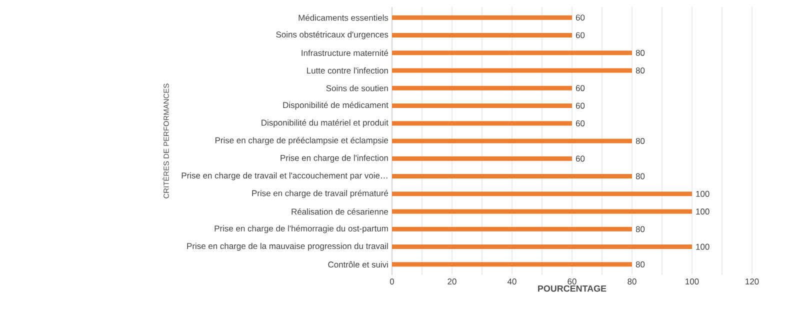 The image size is (791, 327). What do you see at coordinates (301, 141) in the screenshot?
I see `y-tick-label: Prise en charge de prééclampsie et éclampsie` at bounding box center [301, 141].